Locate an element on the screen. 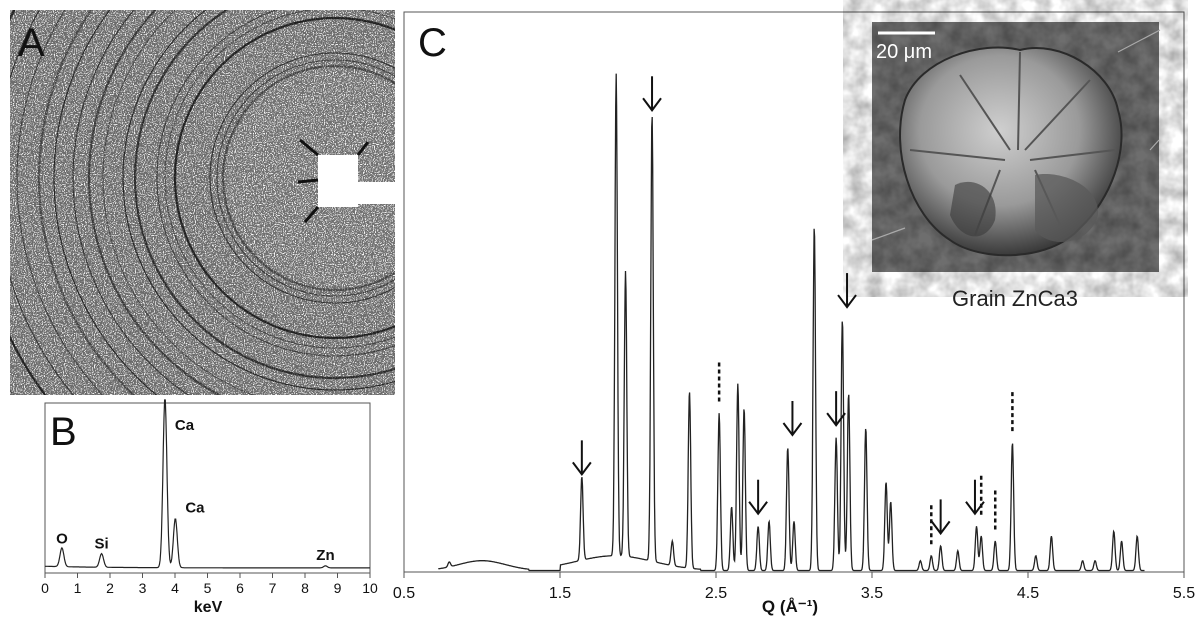  xrd-x-axis-label: Q (Å⁻¹) is located at coordinates (790, 606).